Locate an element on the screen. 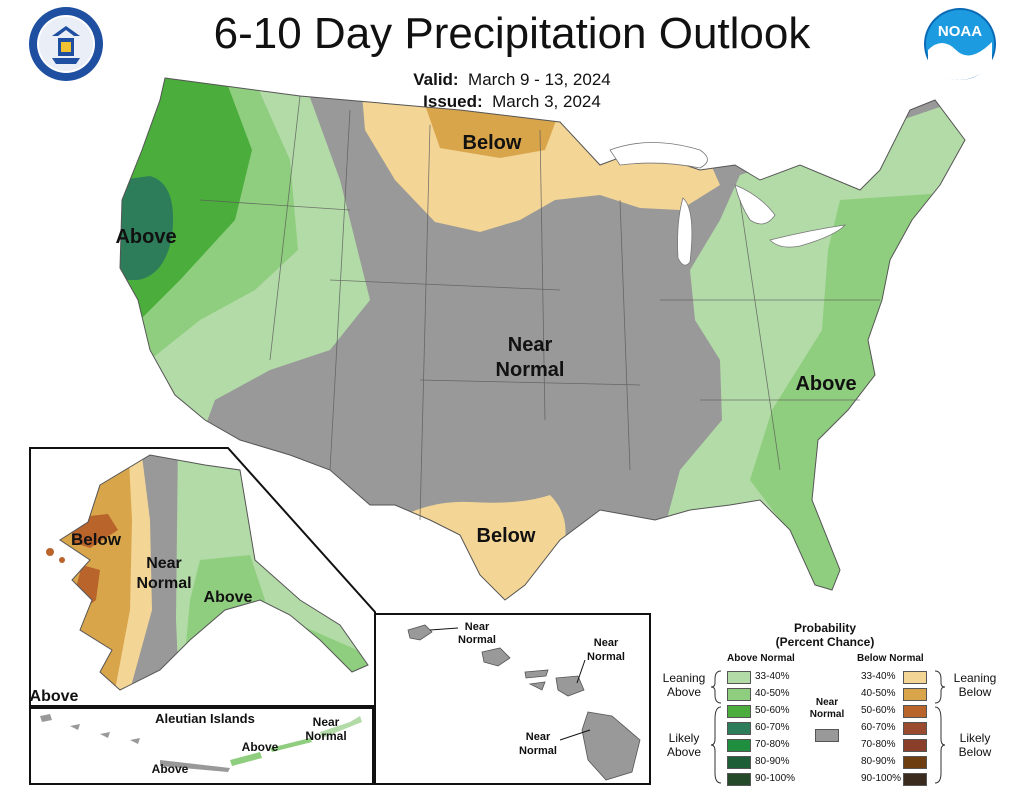 Image resolution: width=1024 pixels, height=791 pixels. noaa-logo-icon: NOAA is located at coordinates (960, 44).